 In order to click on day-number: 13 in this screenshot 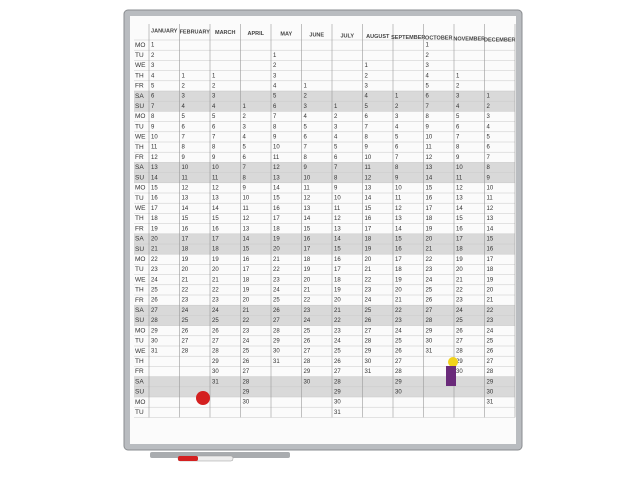, I will do `click(490, 219)`.